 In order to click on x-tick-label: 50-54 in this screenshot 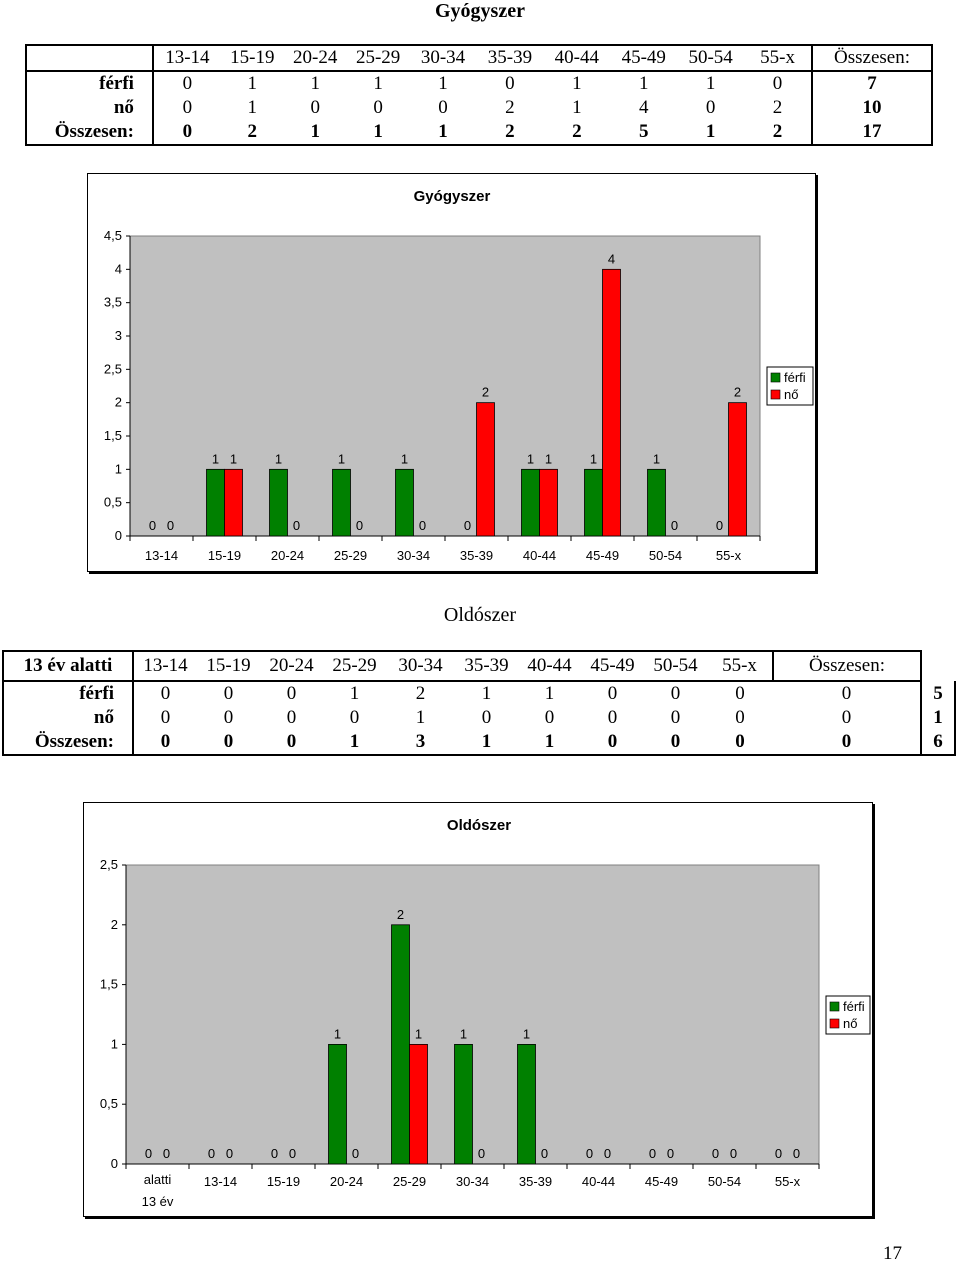, I will do `click(665, 555)`.